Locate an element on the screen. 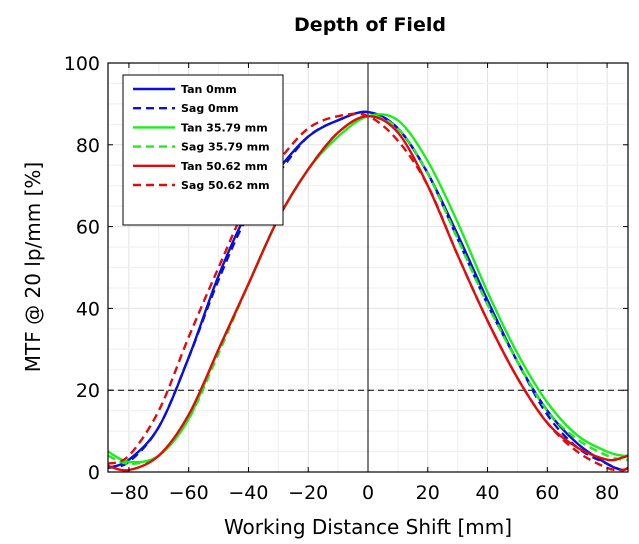  chart-title: Depth of Field is located at coordinates (370, 25).